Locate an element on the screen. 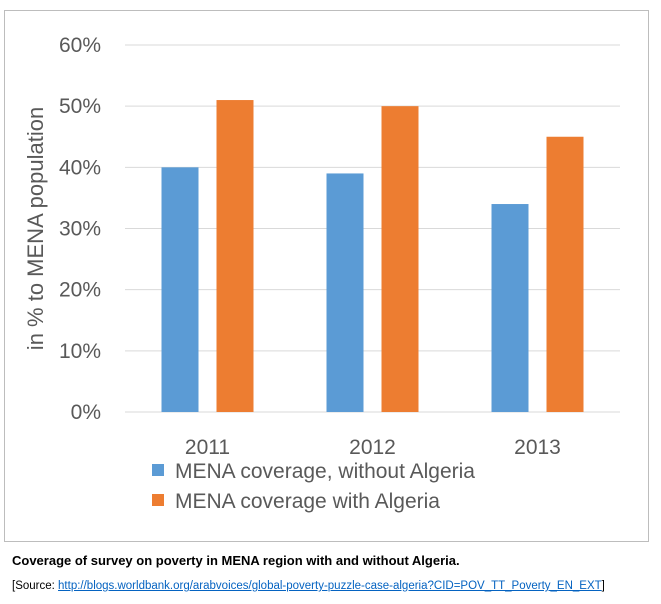 This screenshot has height=604, width=661. y-tick-label: 40% is located at coordinates (80, 167).